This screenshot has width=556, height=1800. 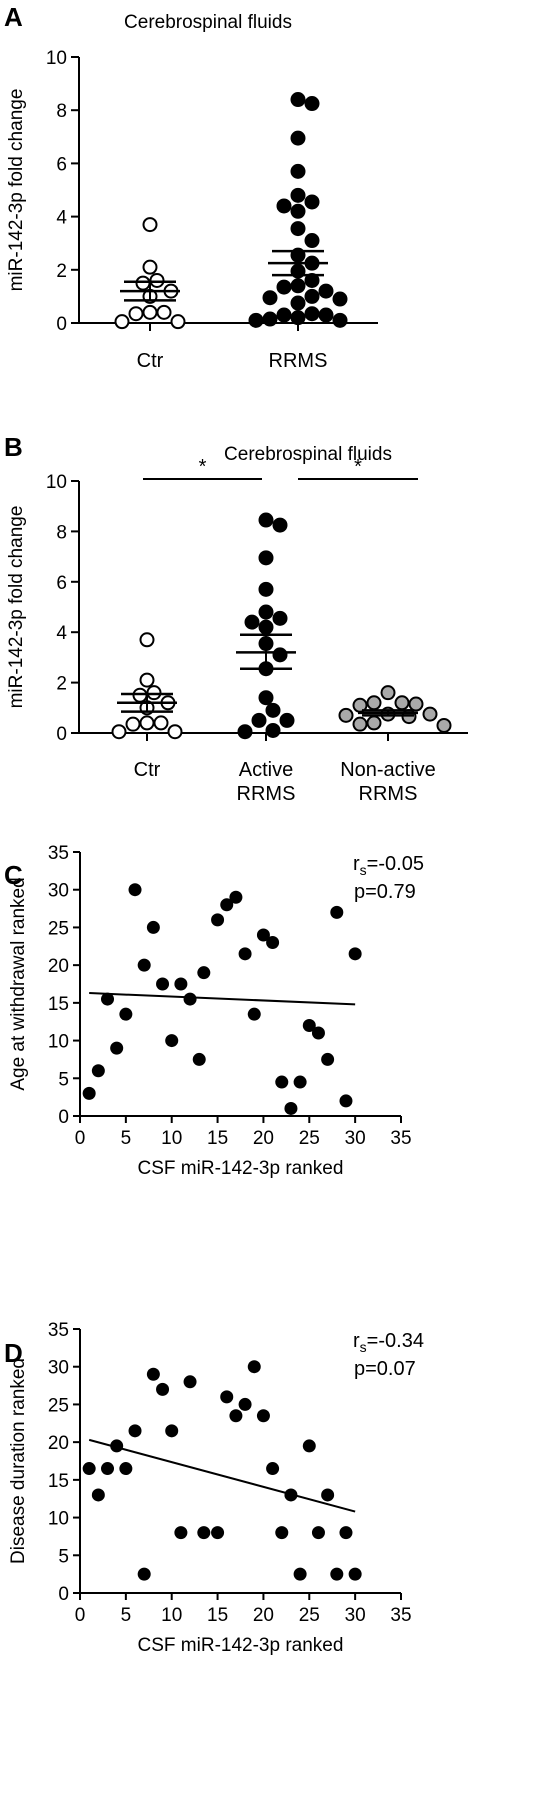 What do you see at coordinates (58, 1519) in the screenshot?
I see `y-tick-label: 10` at bounding box center [58, 1519].